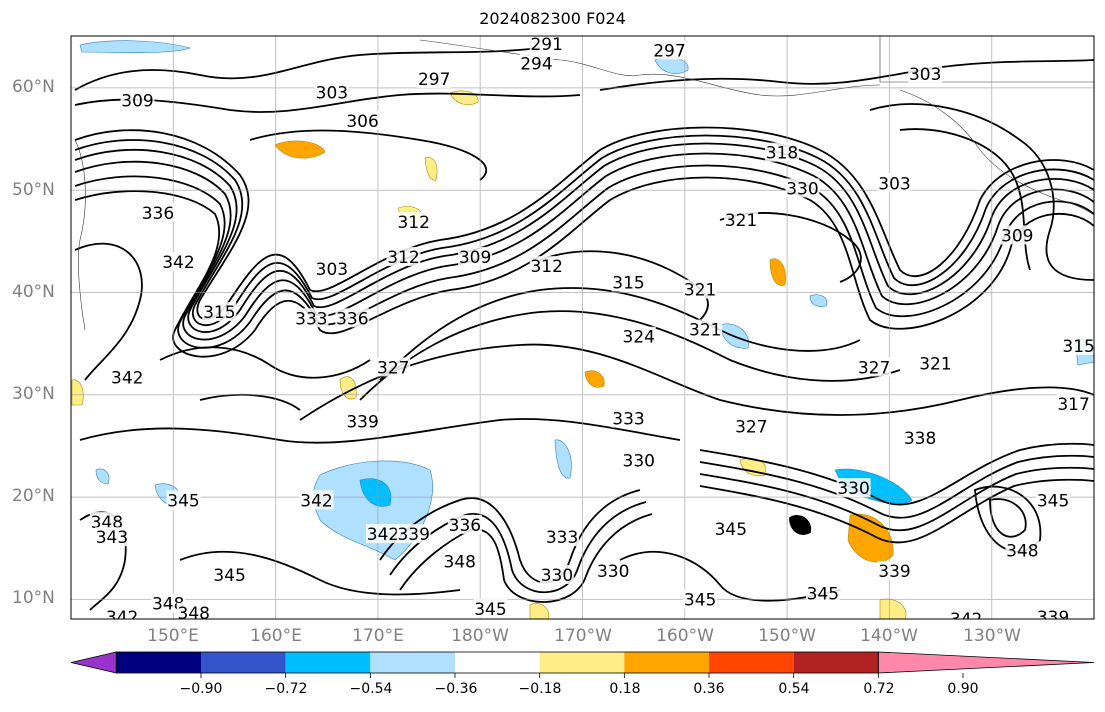 This screenshot has height=712, width=1105. What do you see at coordinates (33, 190) in the screenshot?
I see `lat-tick-50n: 50°N` at bounding box center [33, 190].